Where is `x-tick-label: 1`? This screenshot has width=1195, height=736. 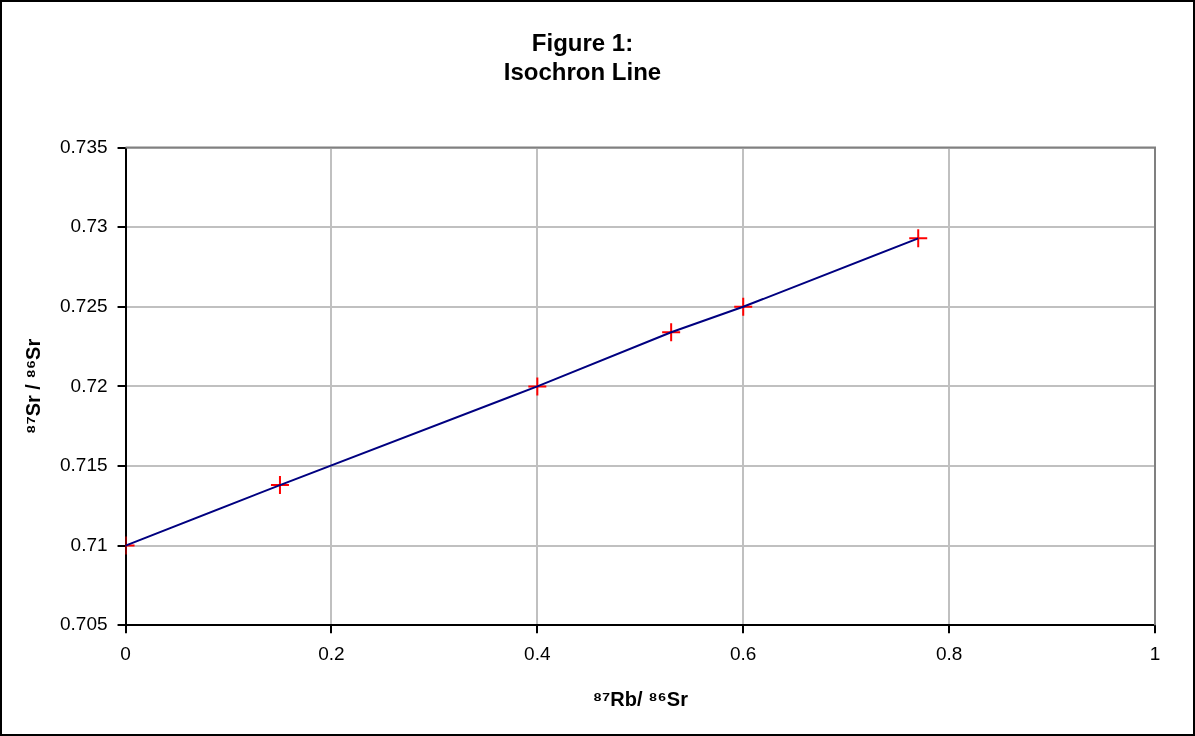 x-tick-label: 1 is located at coordinates (1155, 653).